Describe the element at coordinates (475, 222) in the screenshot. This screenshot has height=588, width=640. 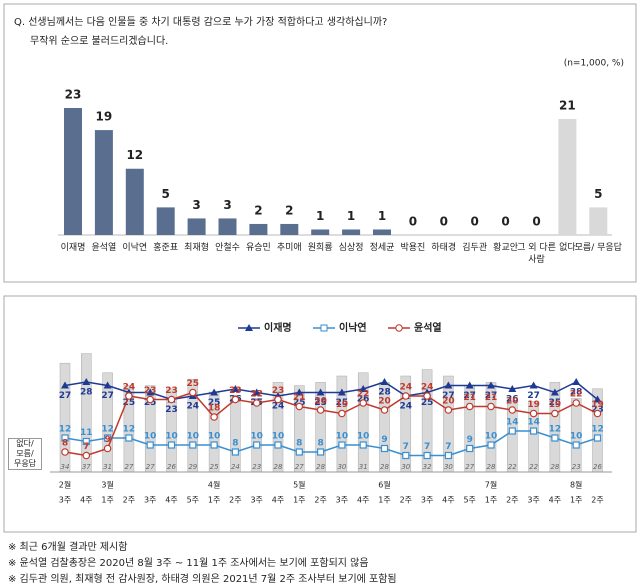
I see `value-label: 0` at that location.